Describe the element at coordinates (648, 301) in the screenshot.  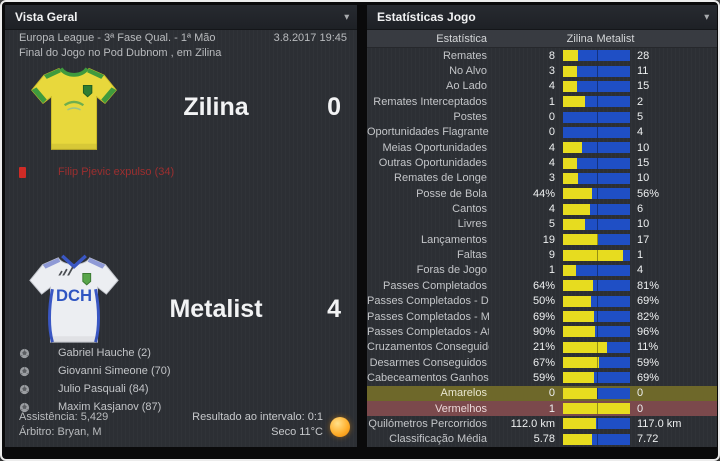
I see `stat-away-value: 69%` at that location.